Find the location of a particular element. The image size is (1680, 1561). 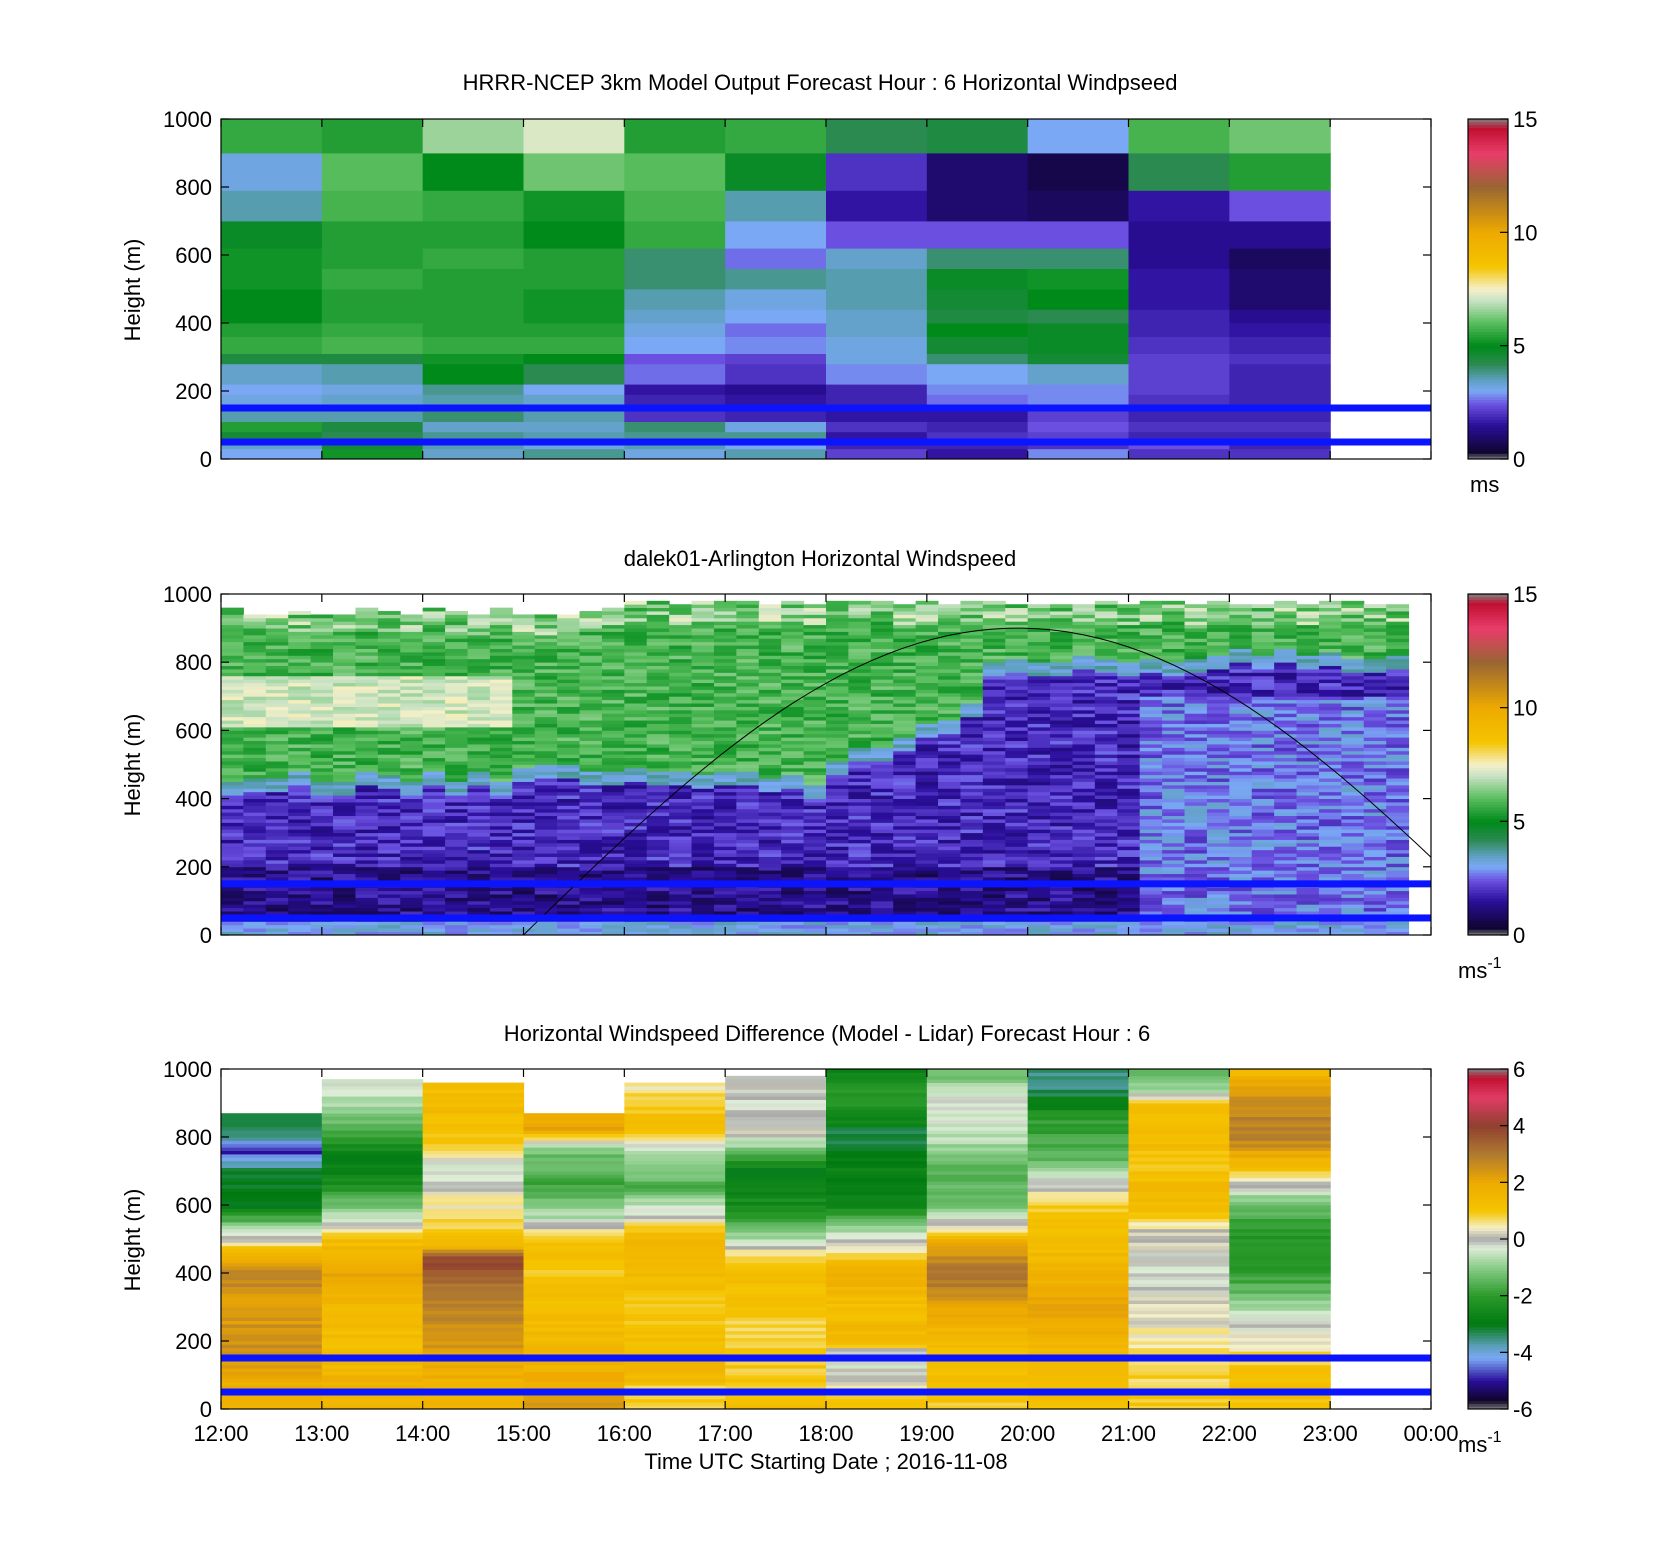

y-tick-label: 600 is located at coordinates (193, 255).